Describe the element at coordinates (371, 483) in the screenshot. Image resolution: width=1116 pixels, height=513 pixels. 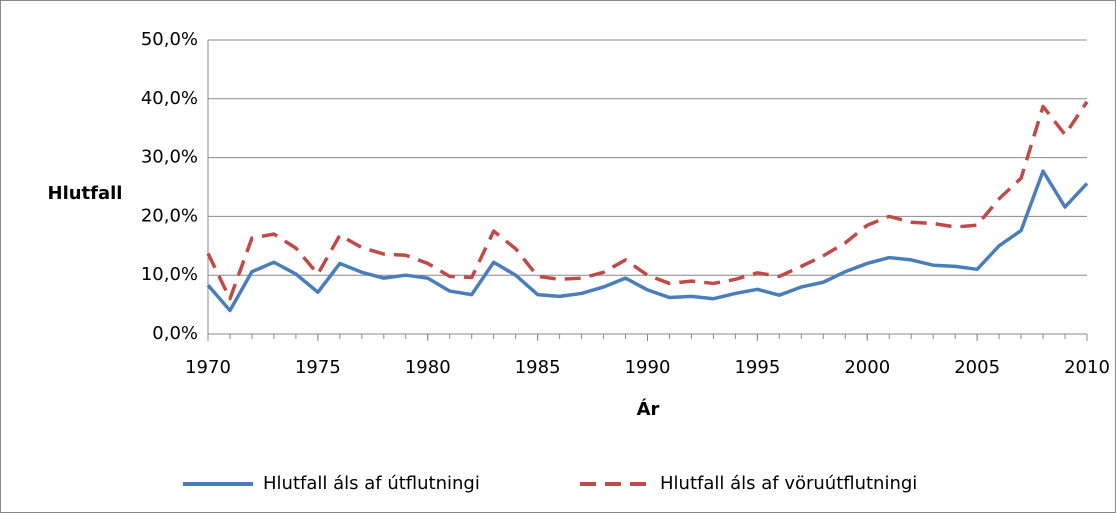
I see `legend-label: Hlutfall áls af útflutningi` at that location.